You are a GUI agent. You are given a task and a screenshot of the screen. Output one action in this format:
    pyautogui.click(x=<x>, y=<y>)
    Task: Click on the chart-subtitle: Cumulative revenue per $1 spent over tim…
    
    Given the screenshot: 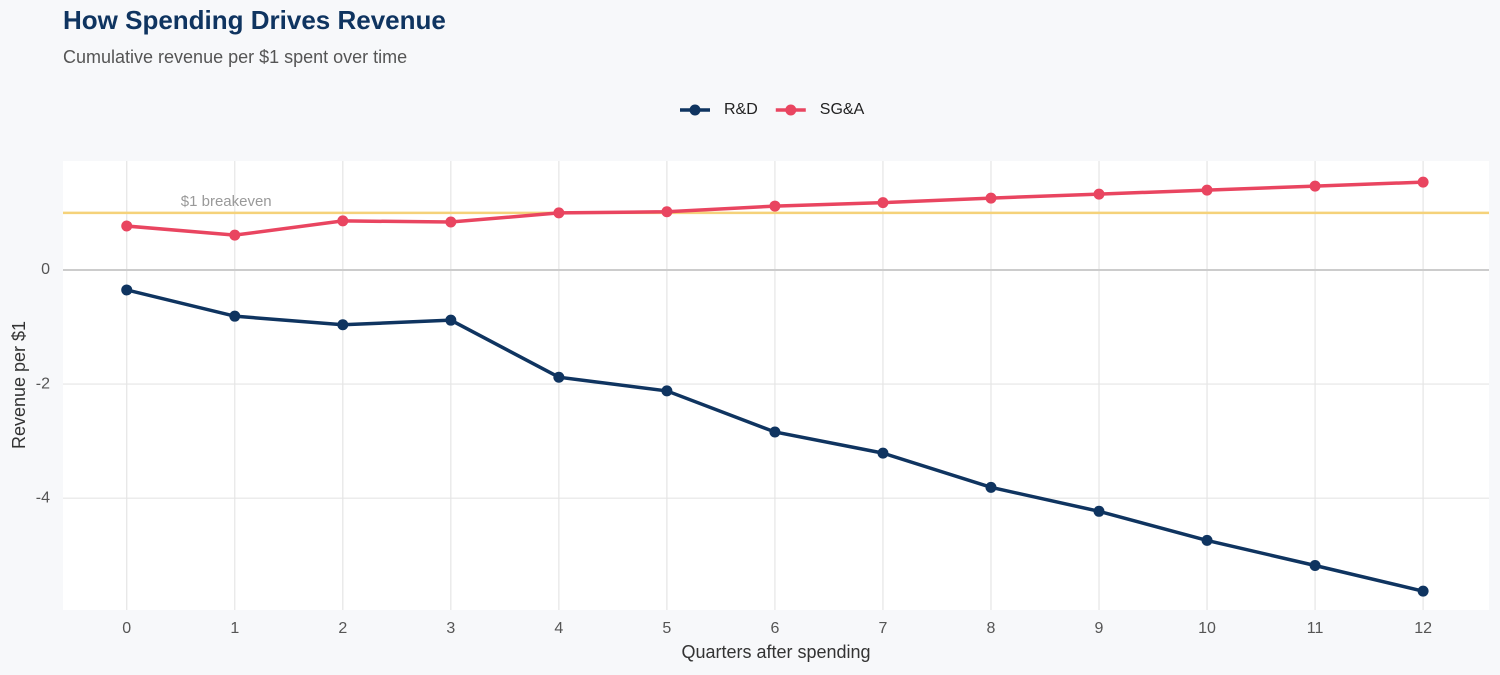 What is the action you would take?
    pyautogui.click(x=235, y=57)
    